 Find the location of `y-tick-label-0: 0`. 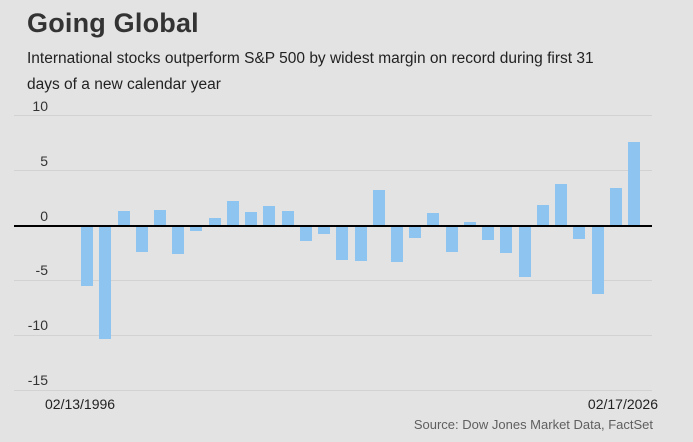

y-tick-label-0: 0 is located at coordinates (44, 215).